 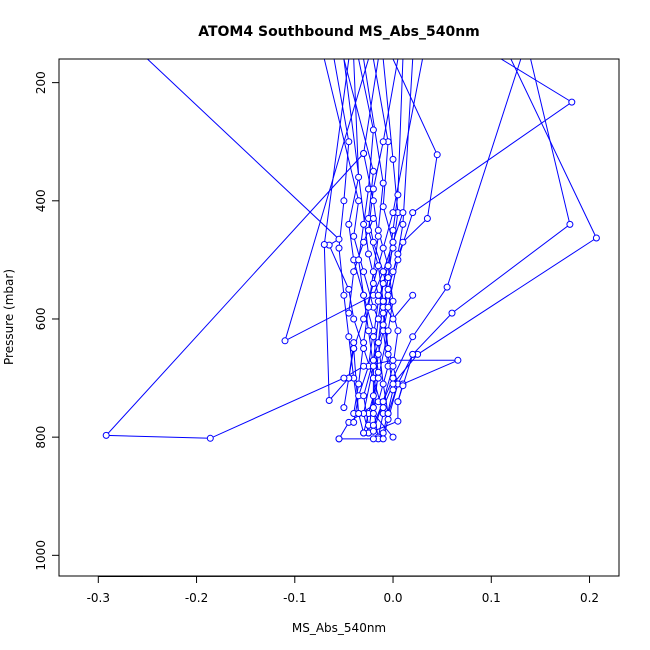 I want to click on chart-title: ATOM4 Southbound MS_Abs_540nm, so click(x=339, y=32).